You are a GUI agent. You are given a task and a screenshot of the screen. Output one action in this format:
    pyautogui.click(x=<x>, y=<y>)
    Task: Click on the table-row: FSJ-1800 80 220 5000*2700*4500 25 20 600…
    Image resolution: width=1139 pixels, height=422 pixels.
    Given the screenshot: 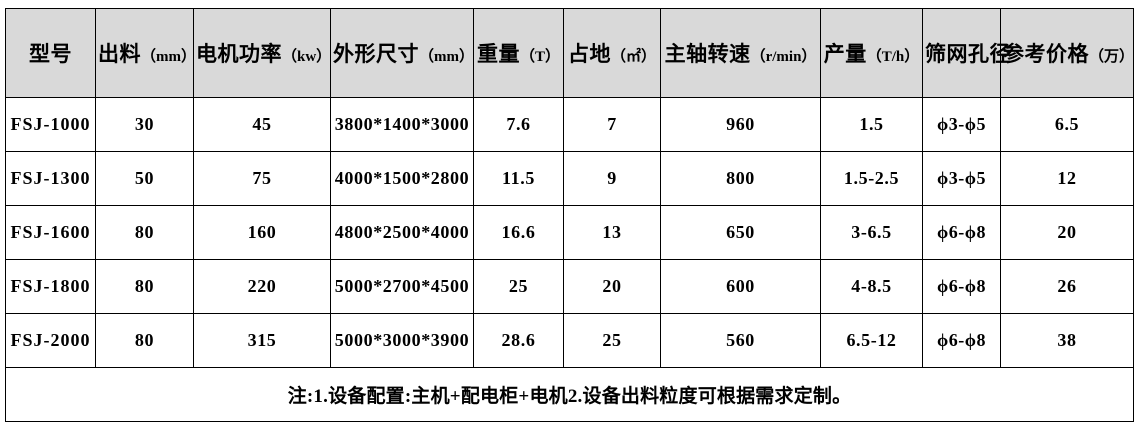 What is the action you would take?
    pyautogui.click(x=569, y=286)
    